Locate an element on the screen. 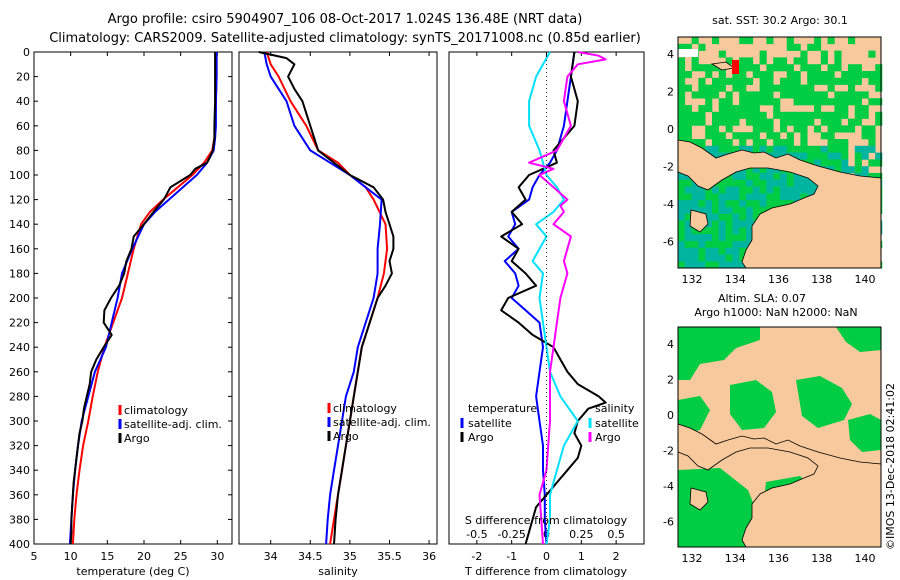 This screenshot has height=580, width=900. legend-label-s-argo: Argo is located at coordinates (608, 437).